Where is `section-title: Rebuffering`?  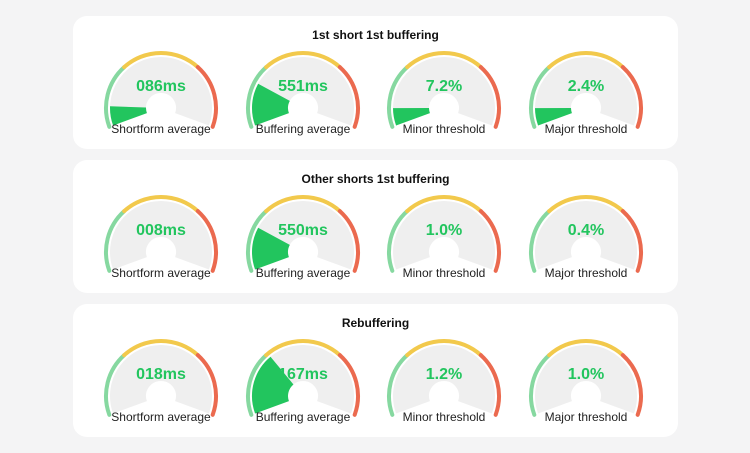
section-title: Rebuffering is located at coordinates (375, 323).